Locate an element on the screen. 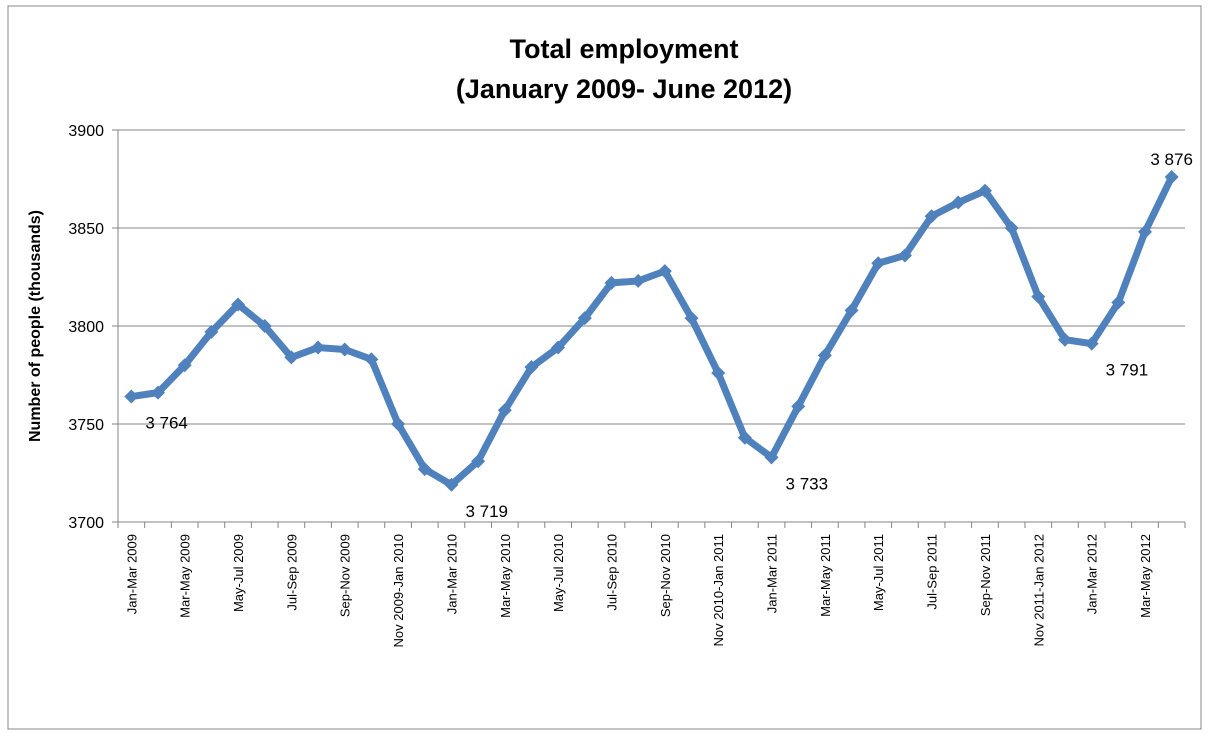 This screenshot has height=741, width=1210. x-tick-label: May-Jul 2009 is located at coordinates (238, 573).